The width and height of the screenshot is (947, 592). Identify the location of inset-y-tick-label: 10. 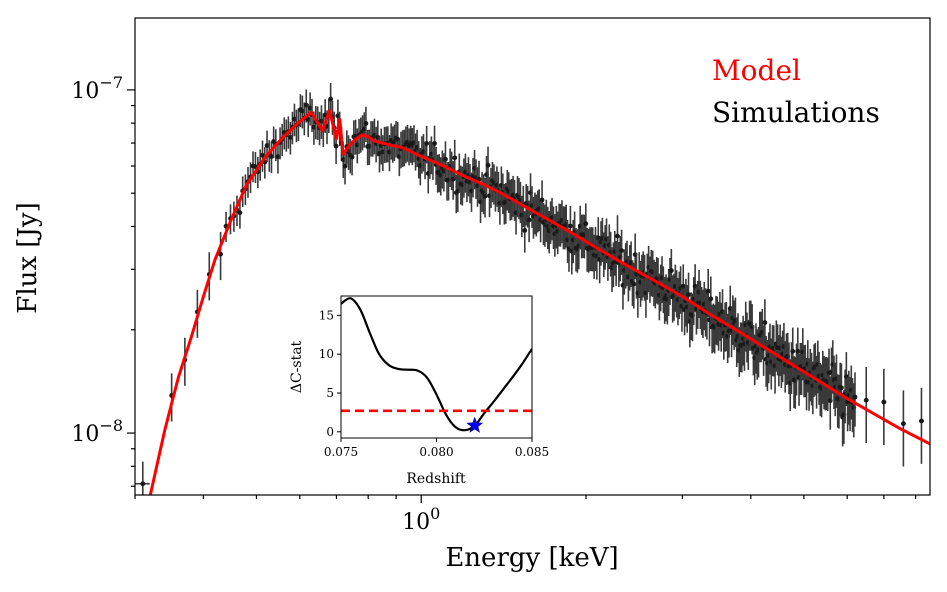
(326, 354).